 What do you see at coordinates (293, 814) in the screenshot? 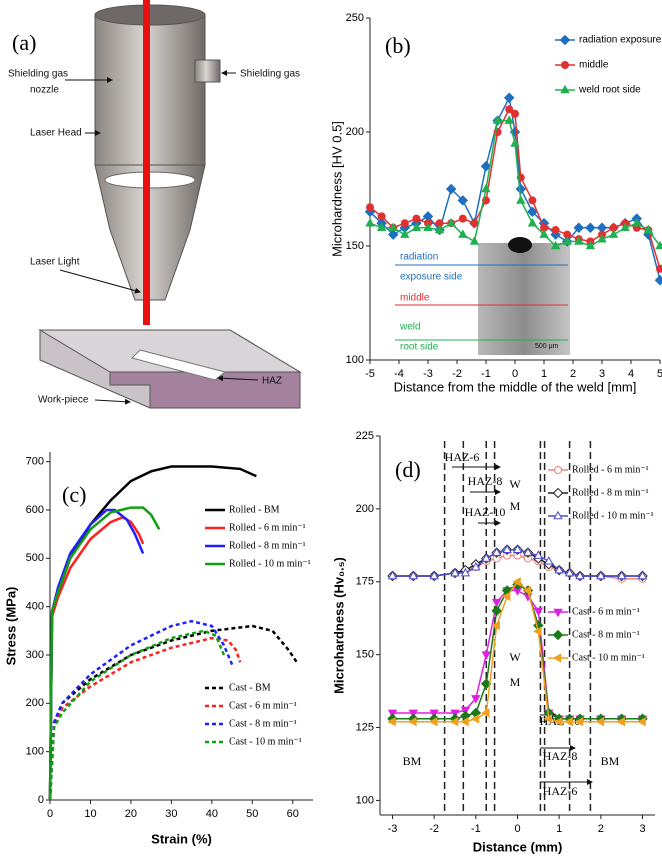
I see `x-tick-label: 60` at bounding box center [293, 814].